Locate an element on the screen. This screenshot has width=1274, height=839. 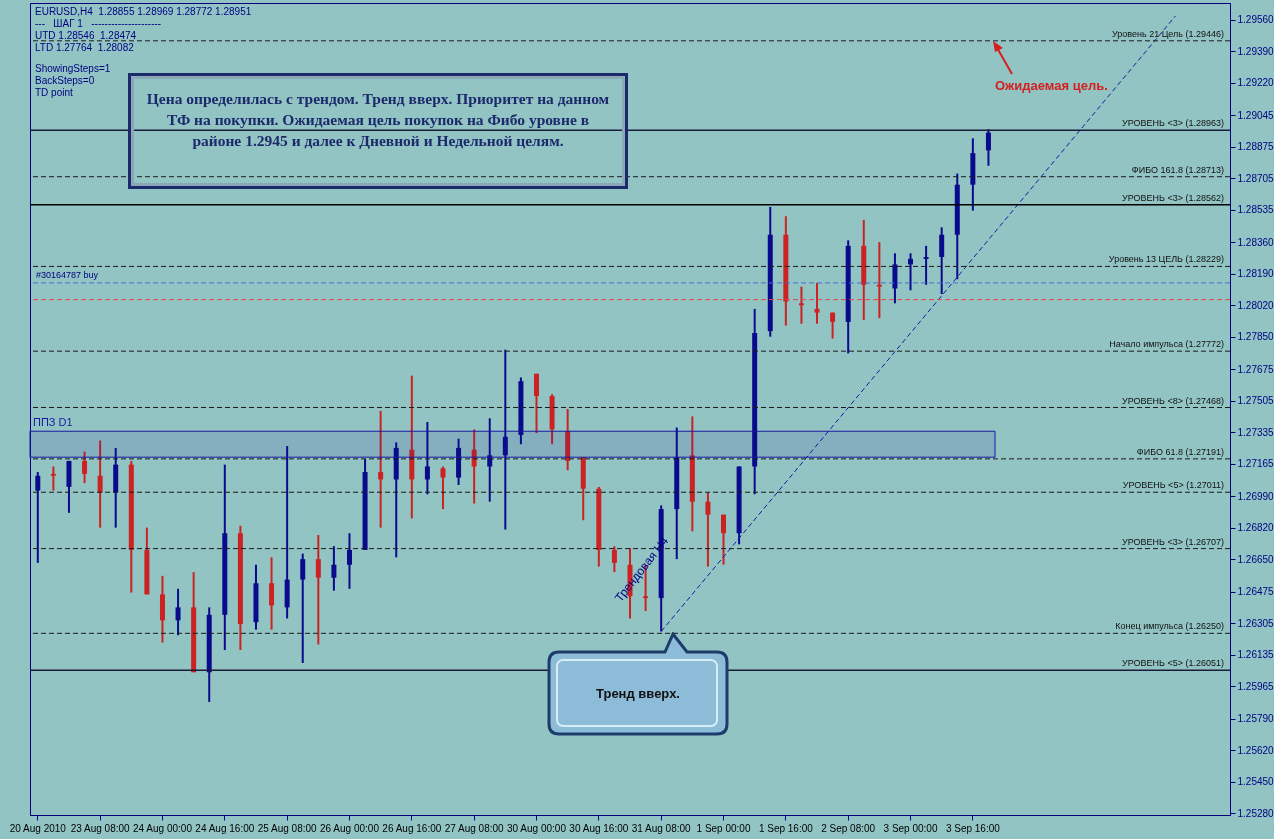
annotation: Цена определилась с трендом. Тренд вверх. Приоритет на данном ТФ на покупки. Ожидаемая цель покупок на Фибо уровне в районе 1.2945 и далее к Дневной и Недельной целям. is located at coordinates (378, 120).